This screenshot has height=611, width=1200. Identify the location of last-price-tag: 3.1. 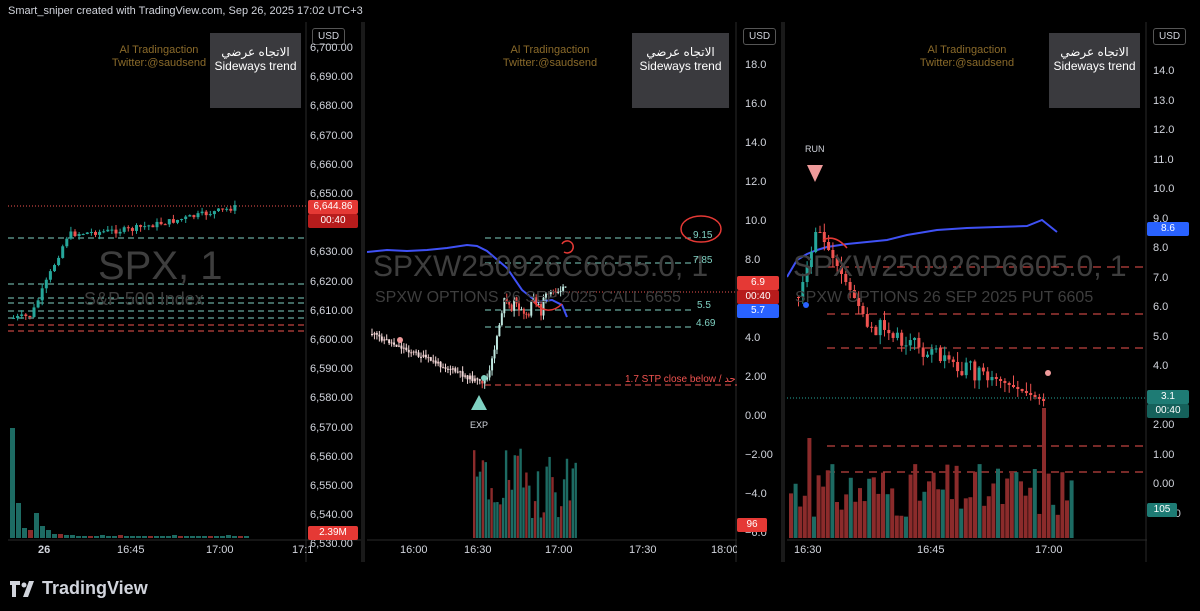
(1168, 397).